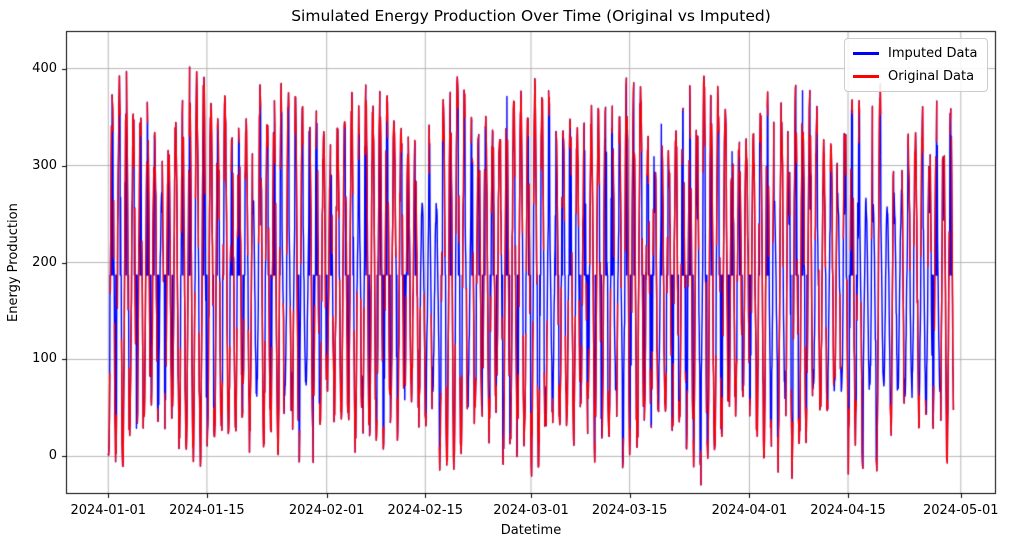 Image resolution: width=1010 pixels, height=547 pixels. I want to click on x-tick-label: 2024-02-01, so click(326, 510).